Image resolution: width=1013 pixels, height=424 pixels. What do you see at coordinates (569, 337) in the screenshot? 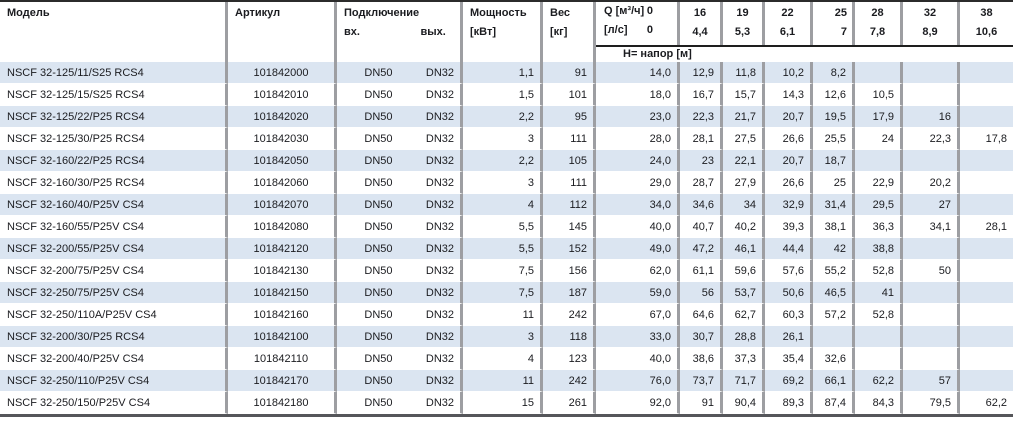
I see `weight-cell: 118` at bounding box center [569, 337].